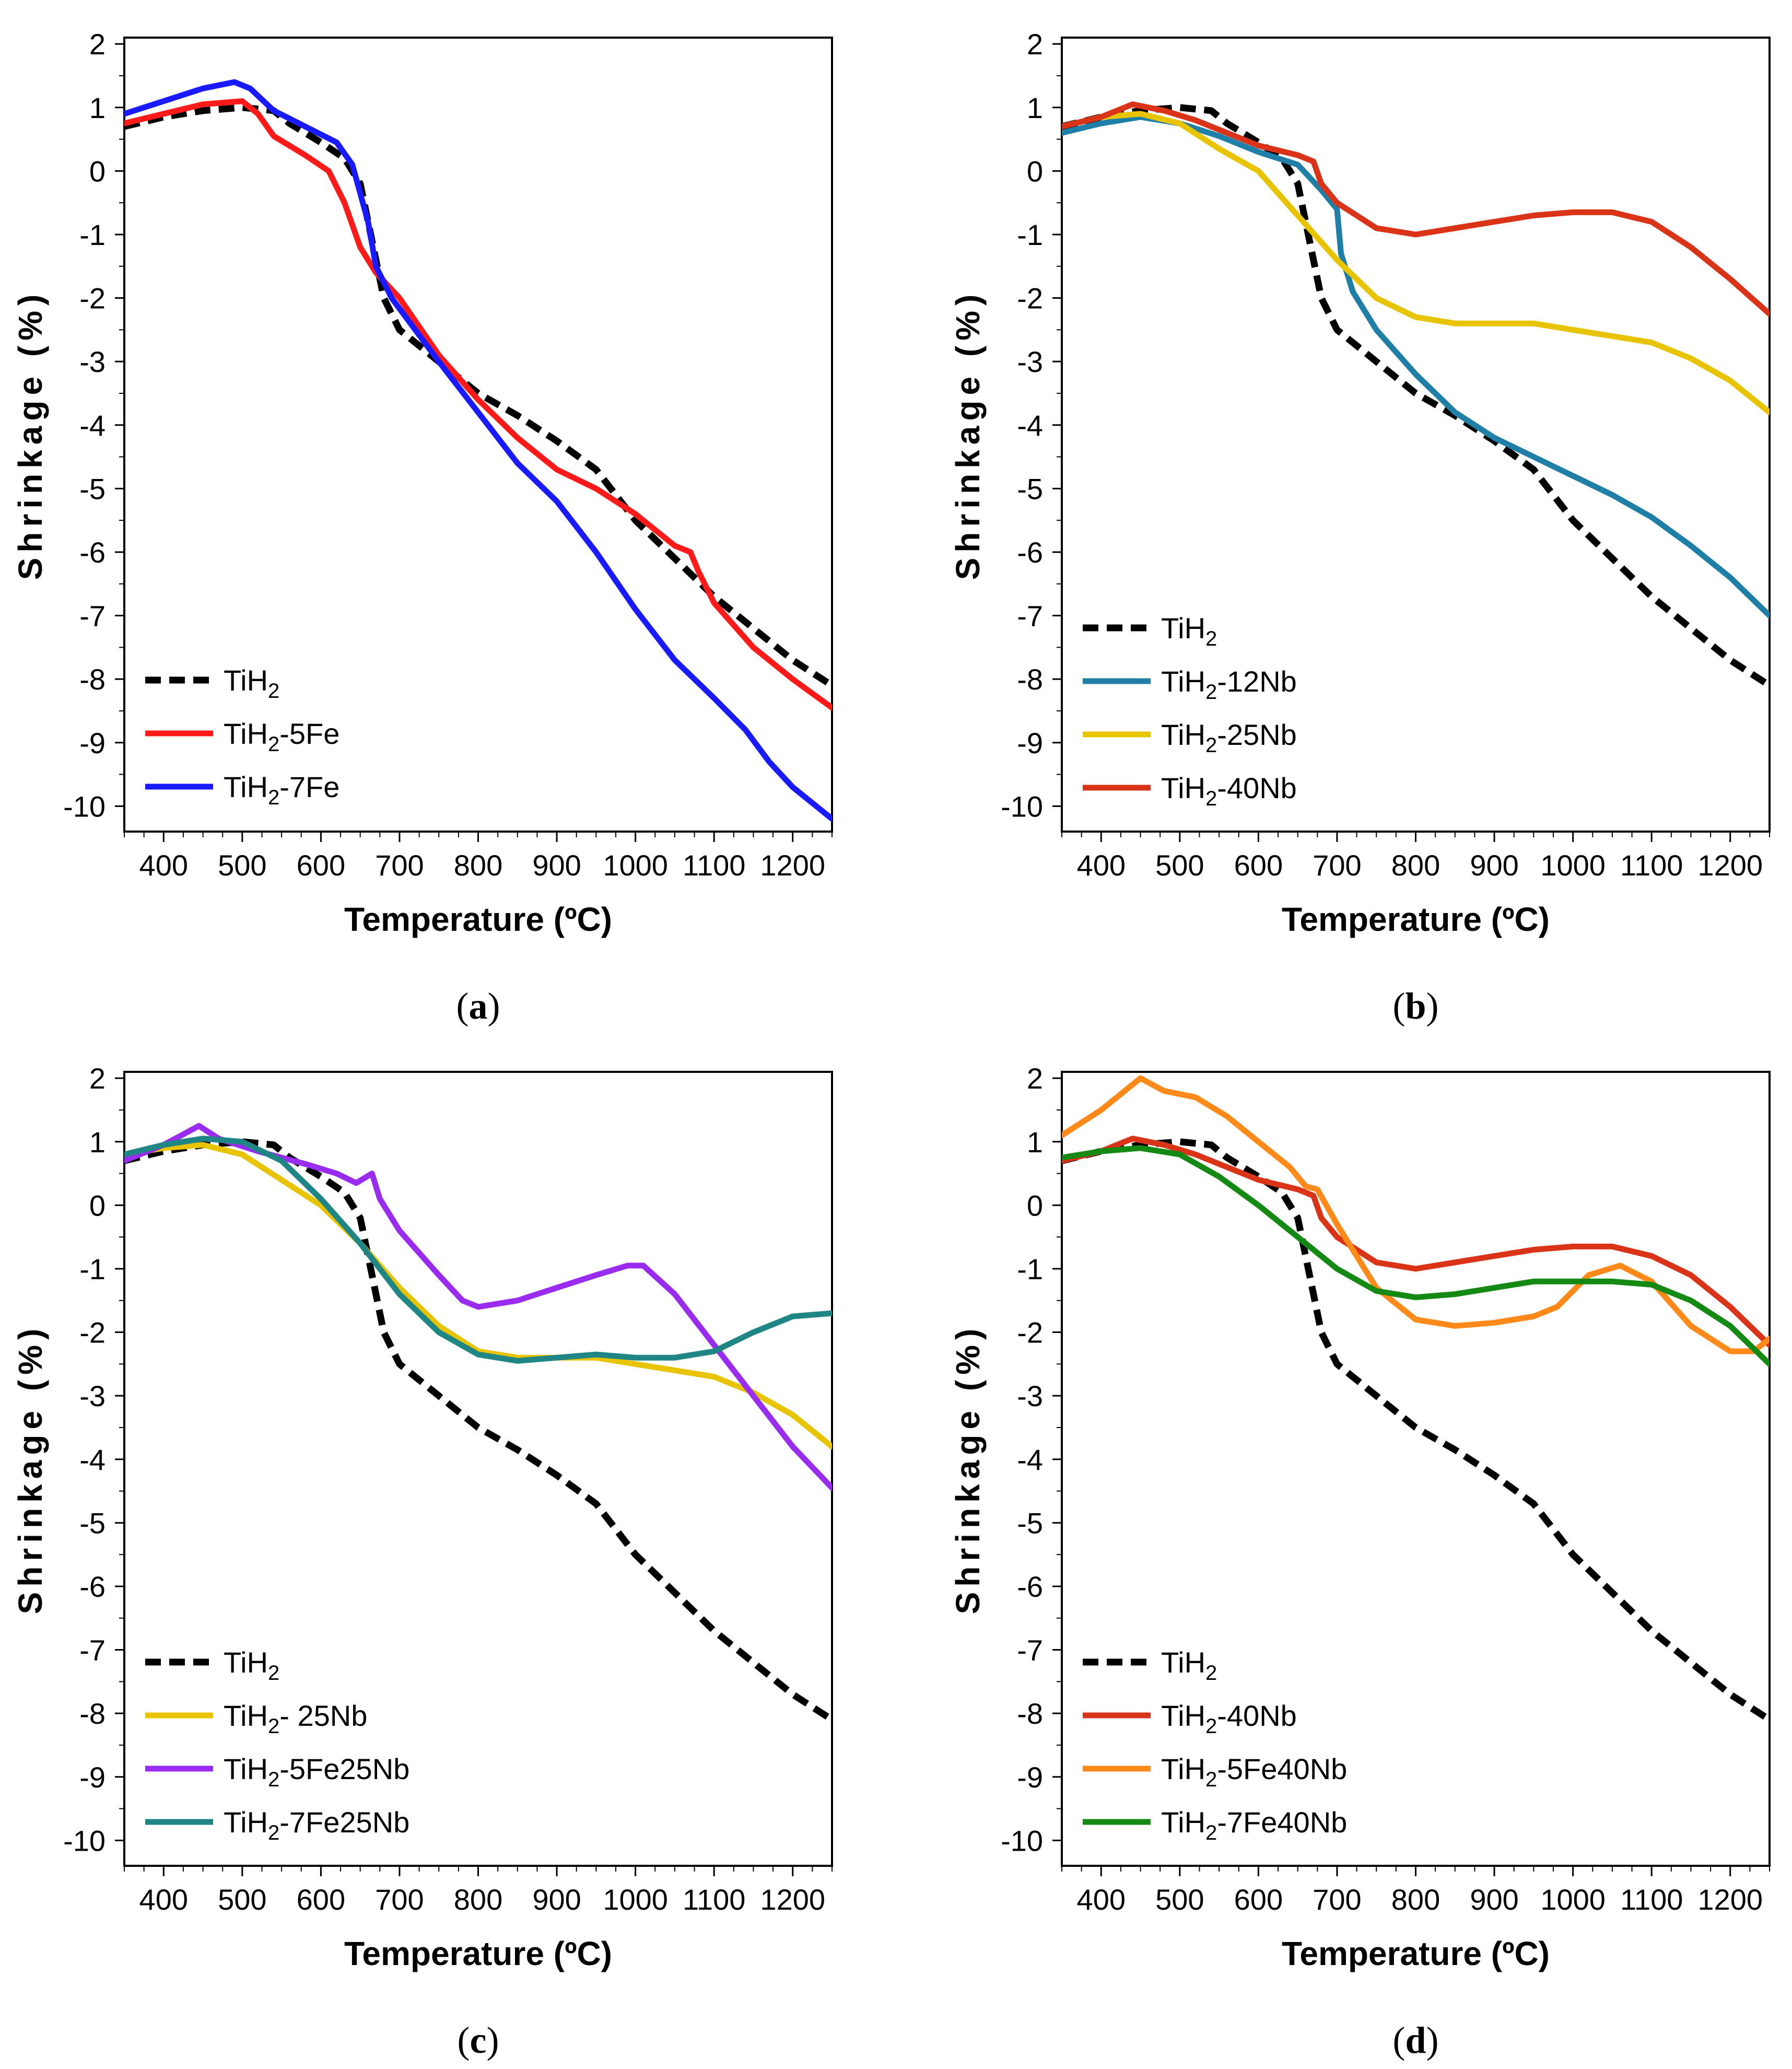 This screenshot has width=1792, height=2069. I want to click on legend-label: TiH2-5Fe40Nb, so click(1254, 1772).